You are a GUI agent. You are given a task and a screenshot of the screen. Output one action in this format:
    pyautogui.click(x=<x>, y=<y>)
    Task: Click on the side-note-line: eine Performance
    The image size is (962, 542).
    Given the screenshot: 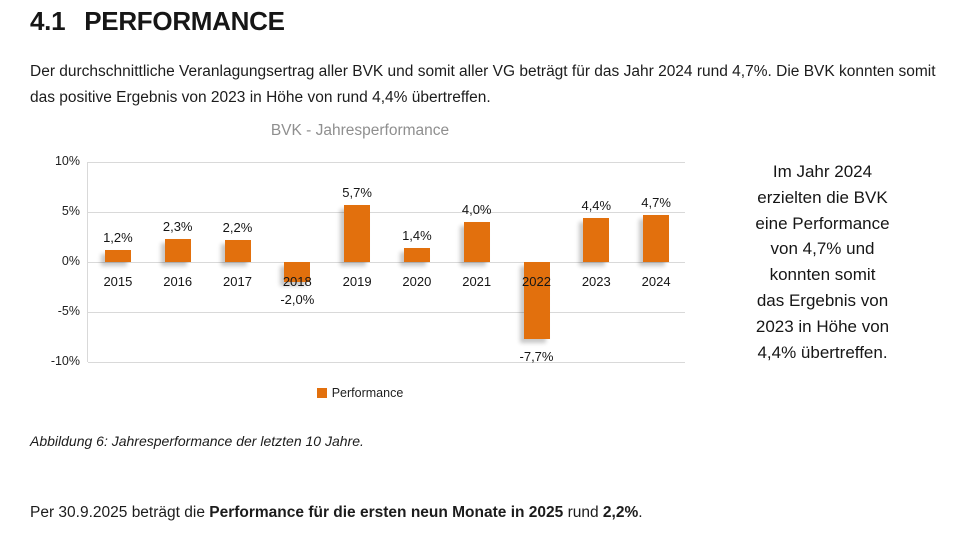 What is the action you would take?
    pyautogui.click(x=822, y=223)
    